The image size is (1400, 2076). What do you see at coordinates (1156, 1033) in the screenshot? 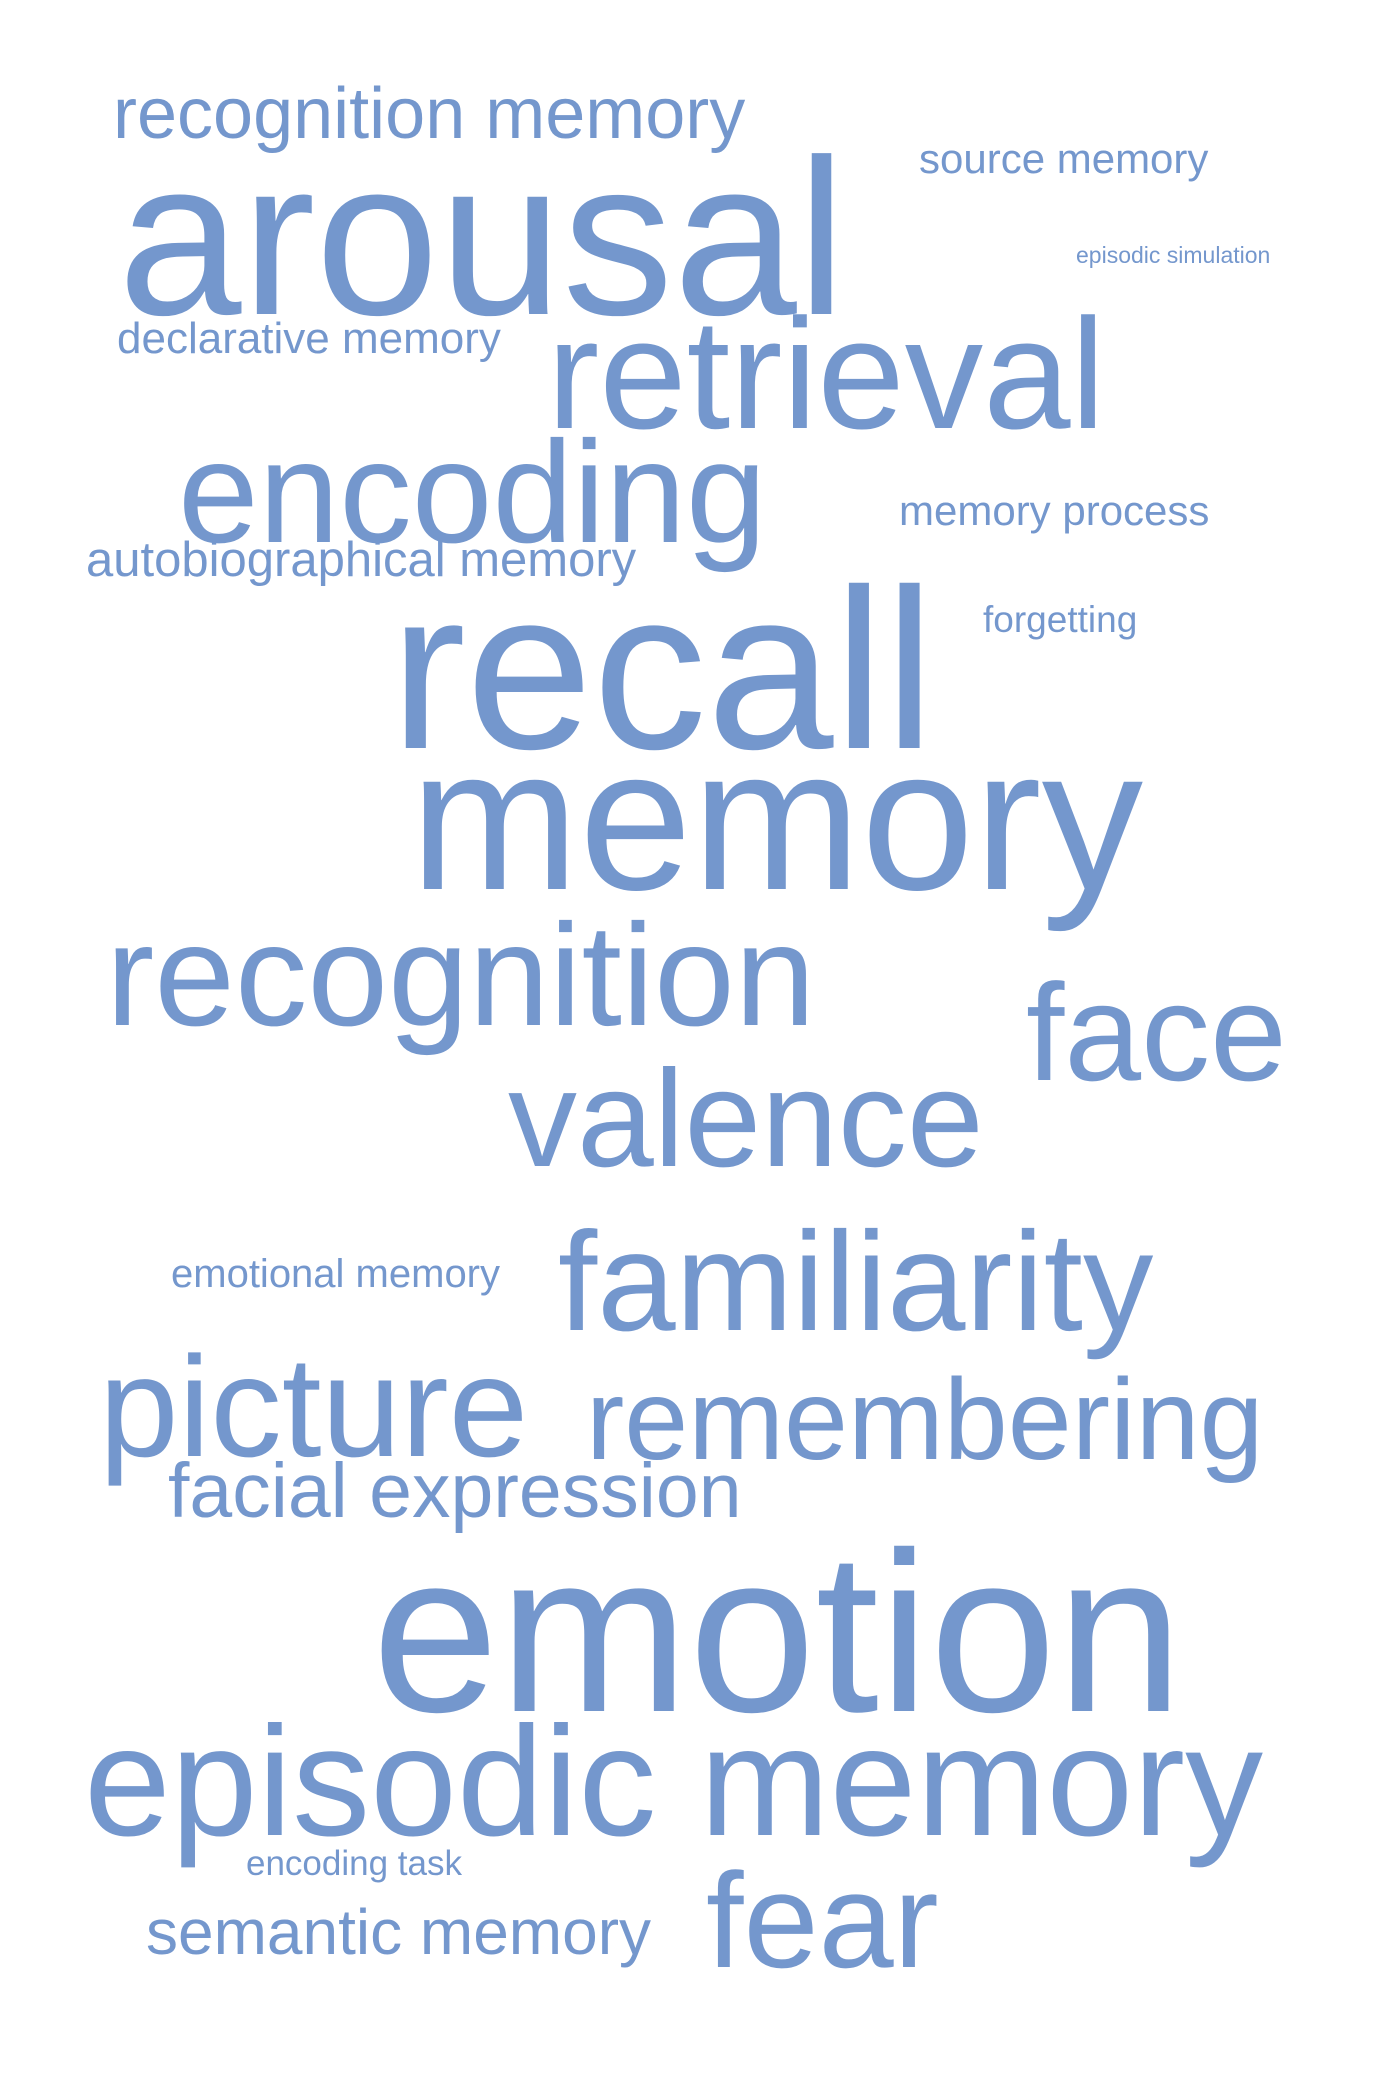
I see `word-face: face` at bounding box center [1156, 1033].